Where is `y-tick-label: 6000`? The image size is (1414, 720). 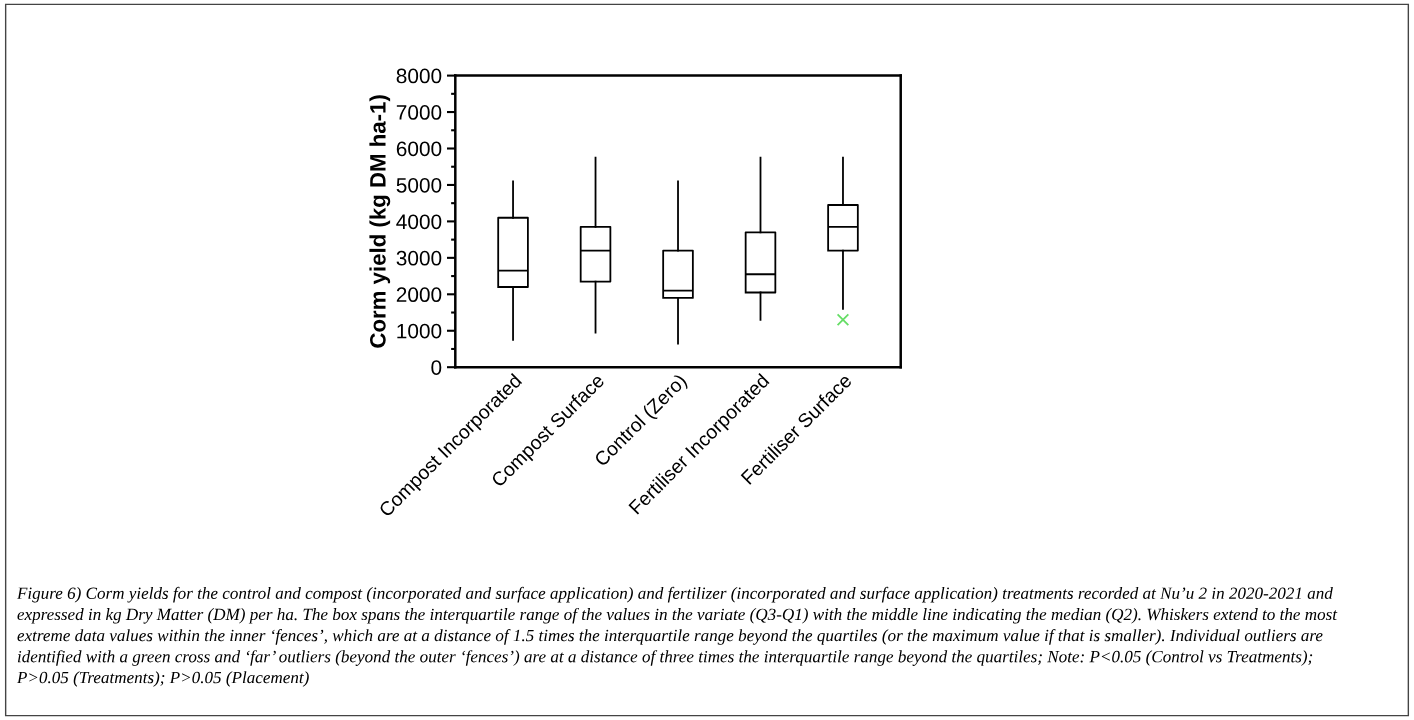 y-tick-label: 6000 is located at coordinates (419, 149).